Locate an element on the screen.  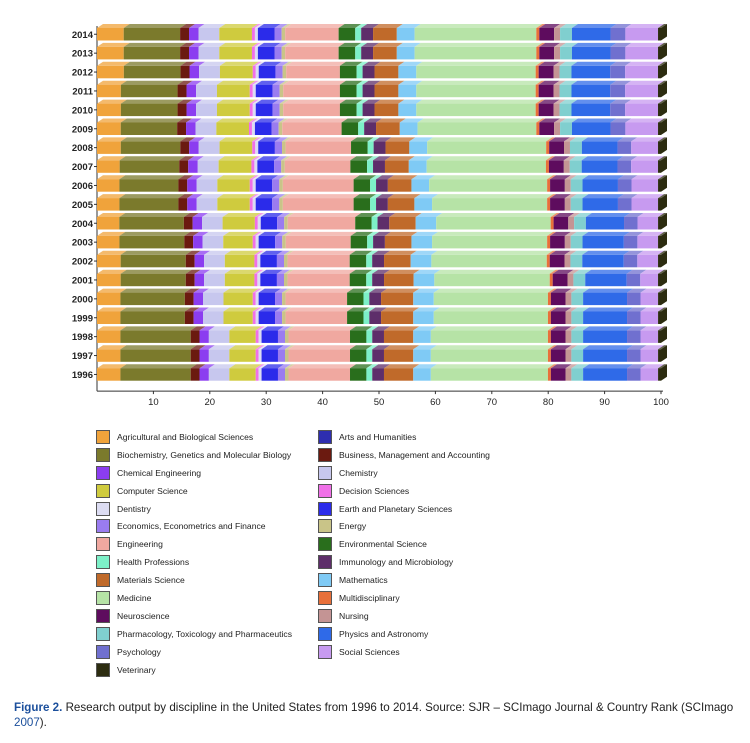
x-tick-label: 30 is located at coordinates (266, 402).